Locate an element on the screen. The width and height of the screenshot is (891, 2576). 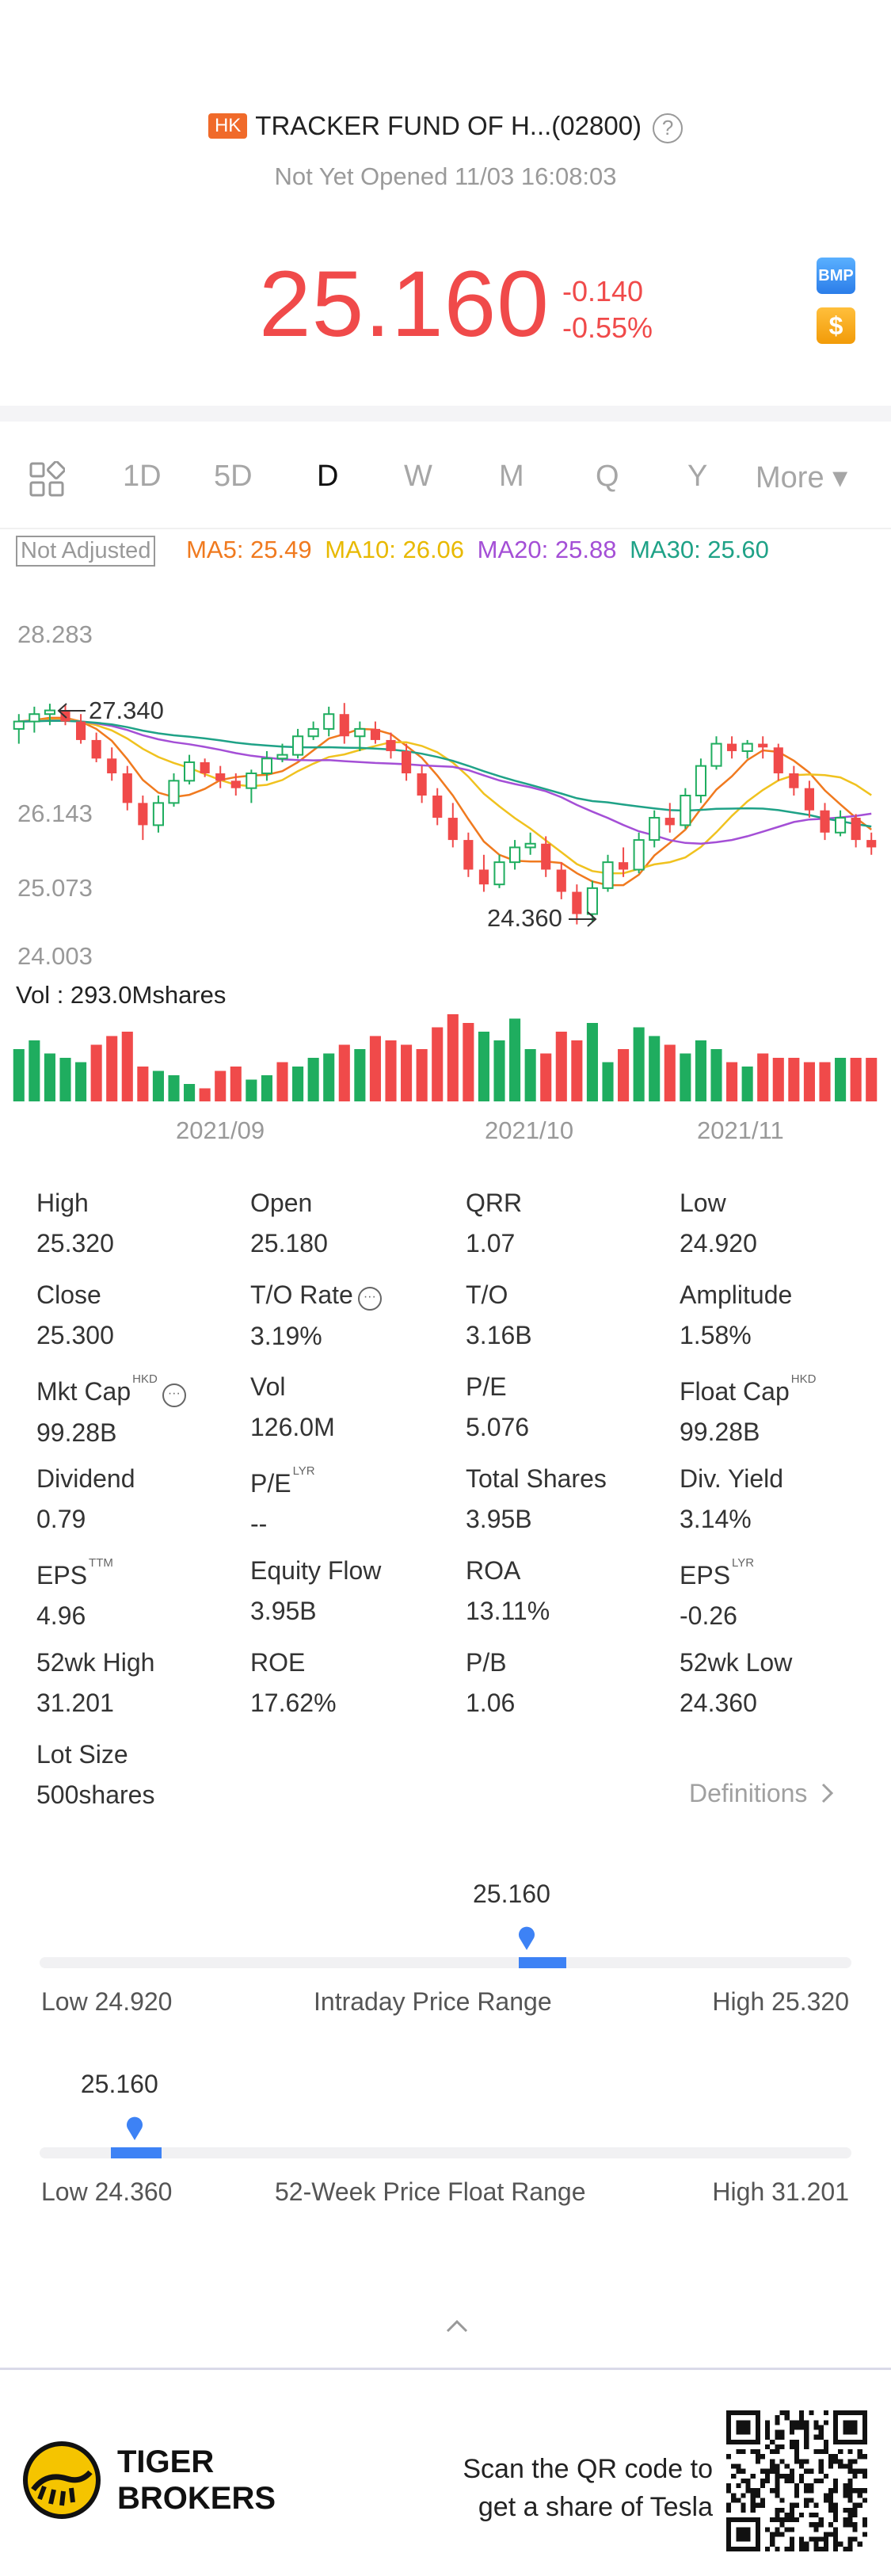
stat-cell: Lot Size 500shares is located at coordinates (143, 1775).